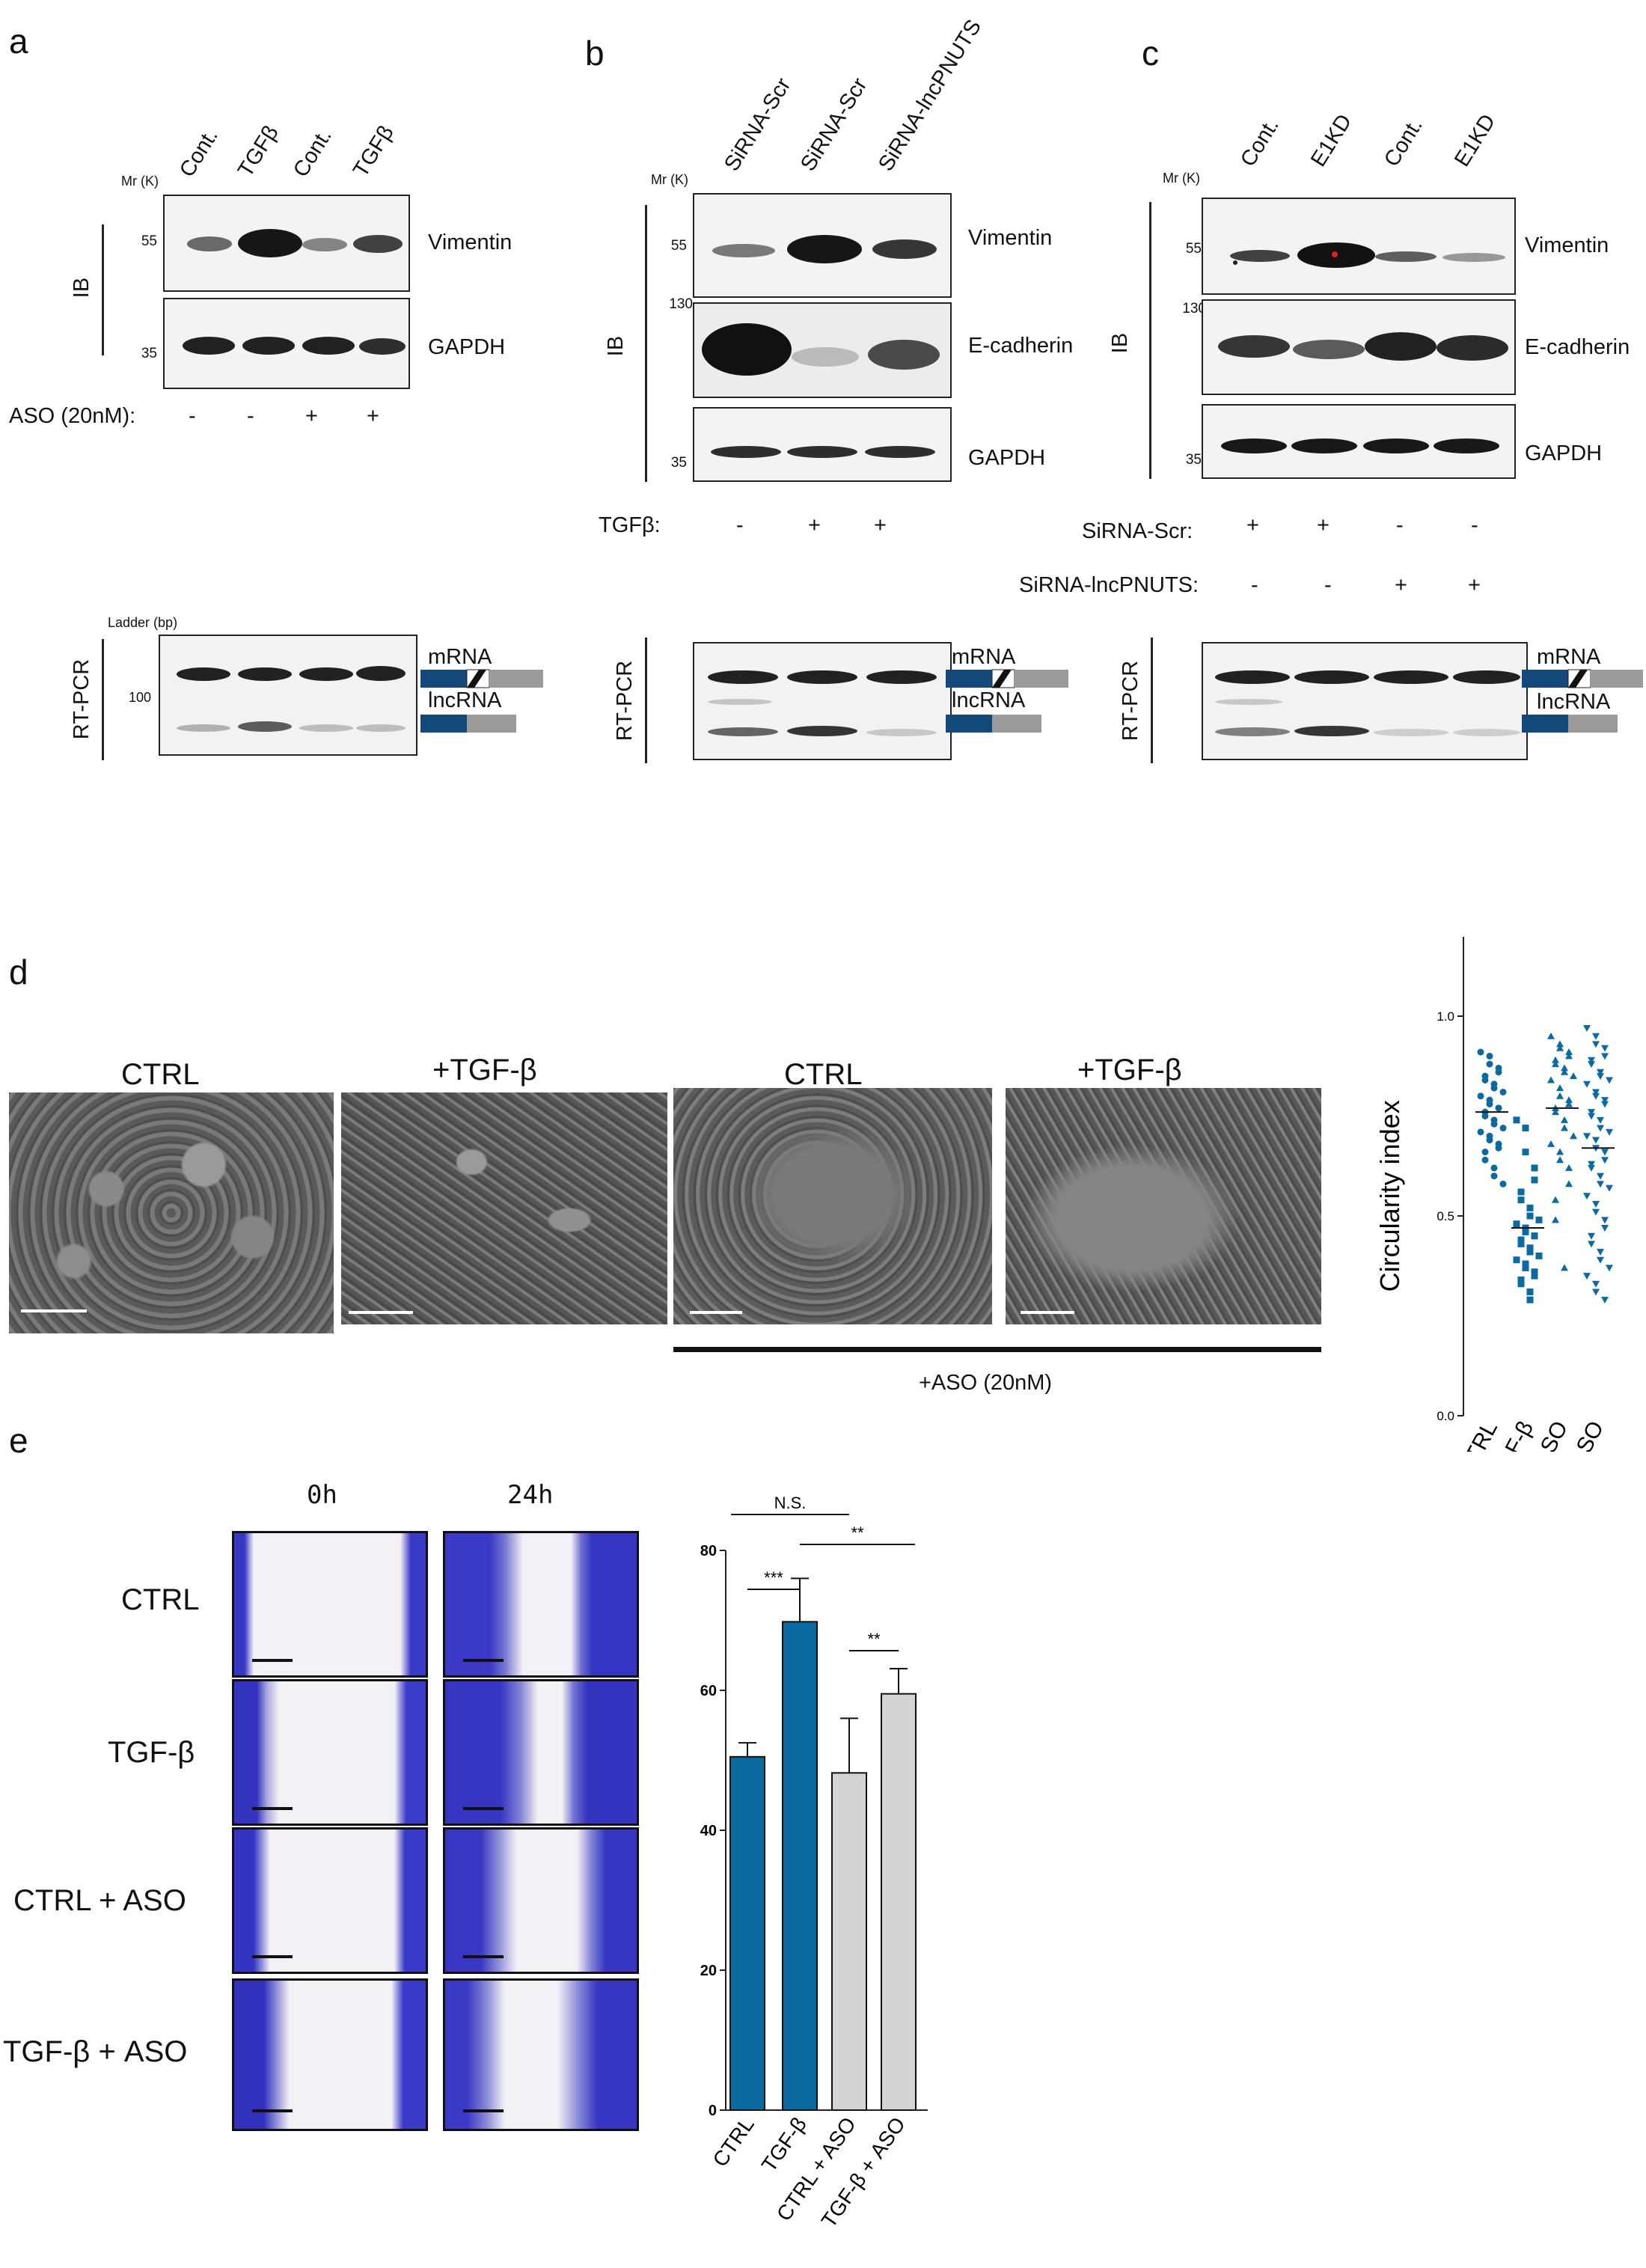 The image size is (1646, 2268). Describe the element at coordinates (595, 53) in the screenshot. I see `panel-b-letter: b` at that location.